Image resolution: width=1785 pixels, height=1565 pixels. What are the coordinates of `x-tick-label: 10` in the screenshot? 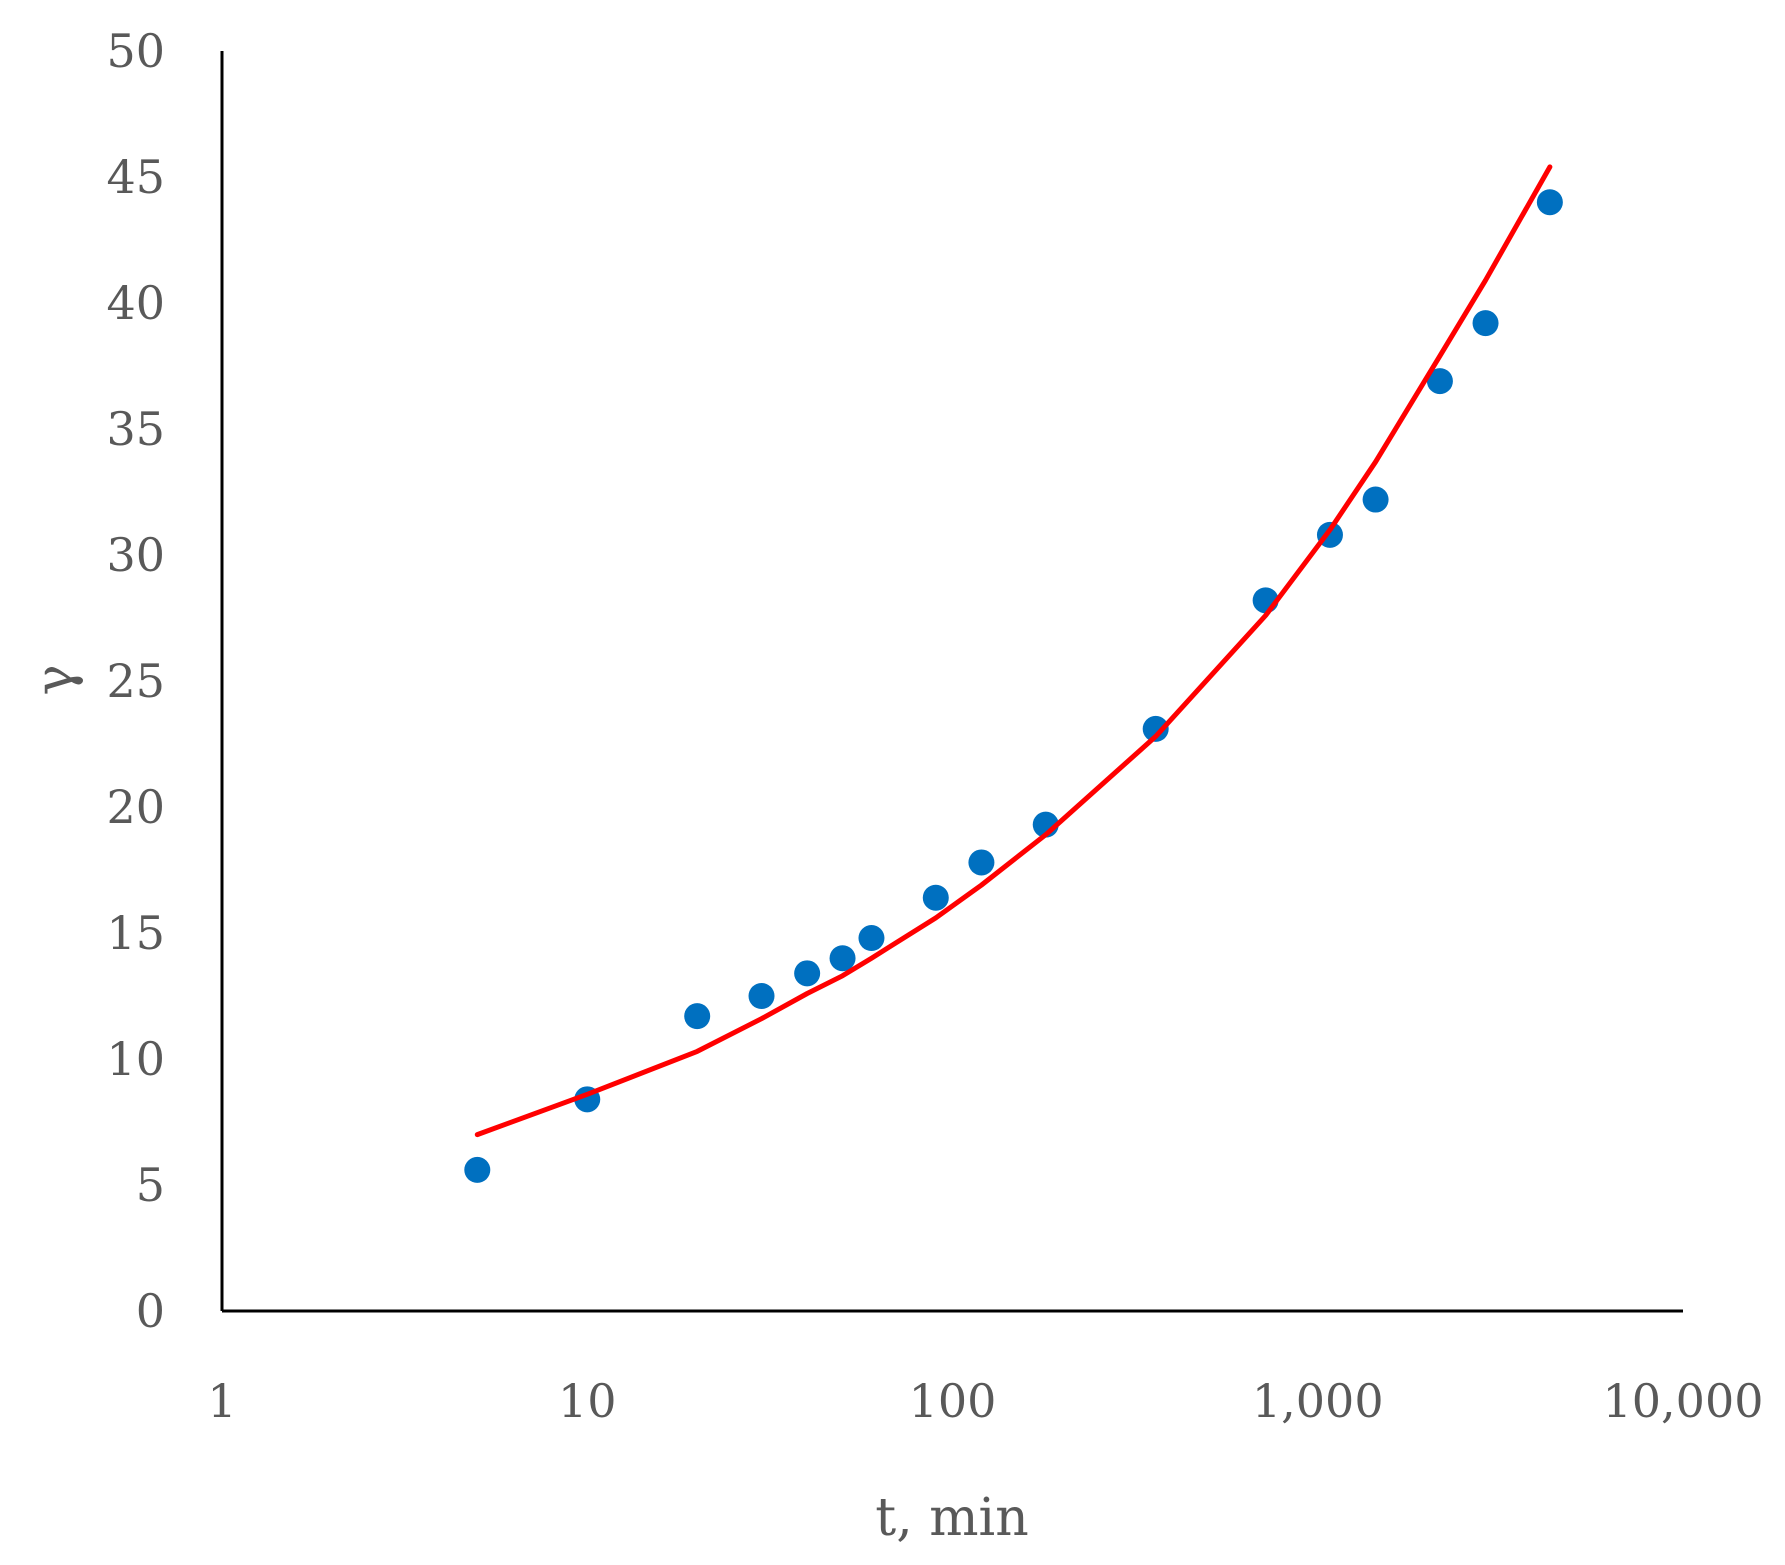 It's located at (587, 1401).